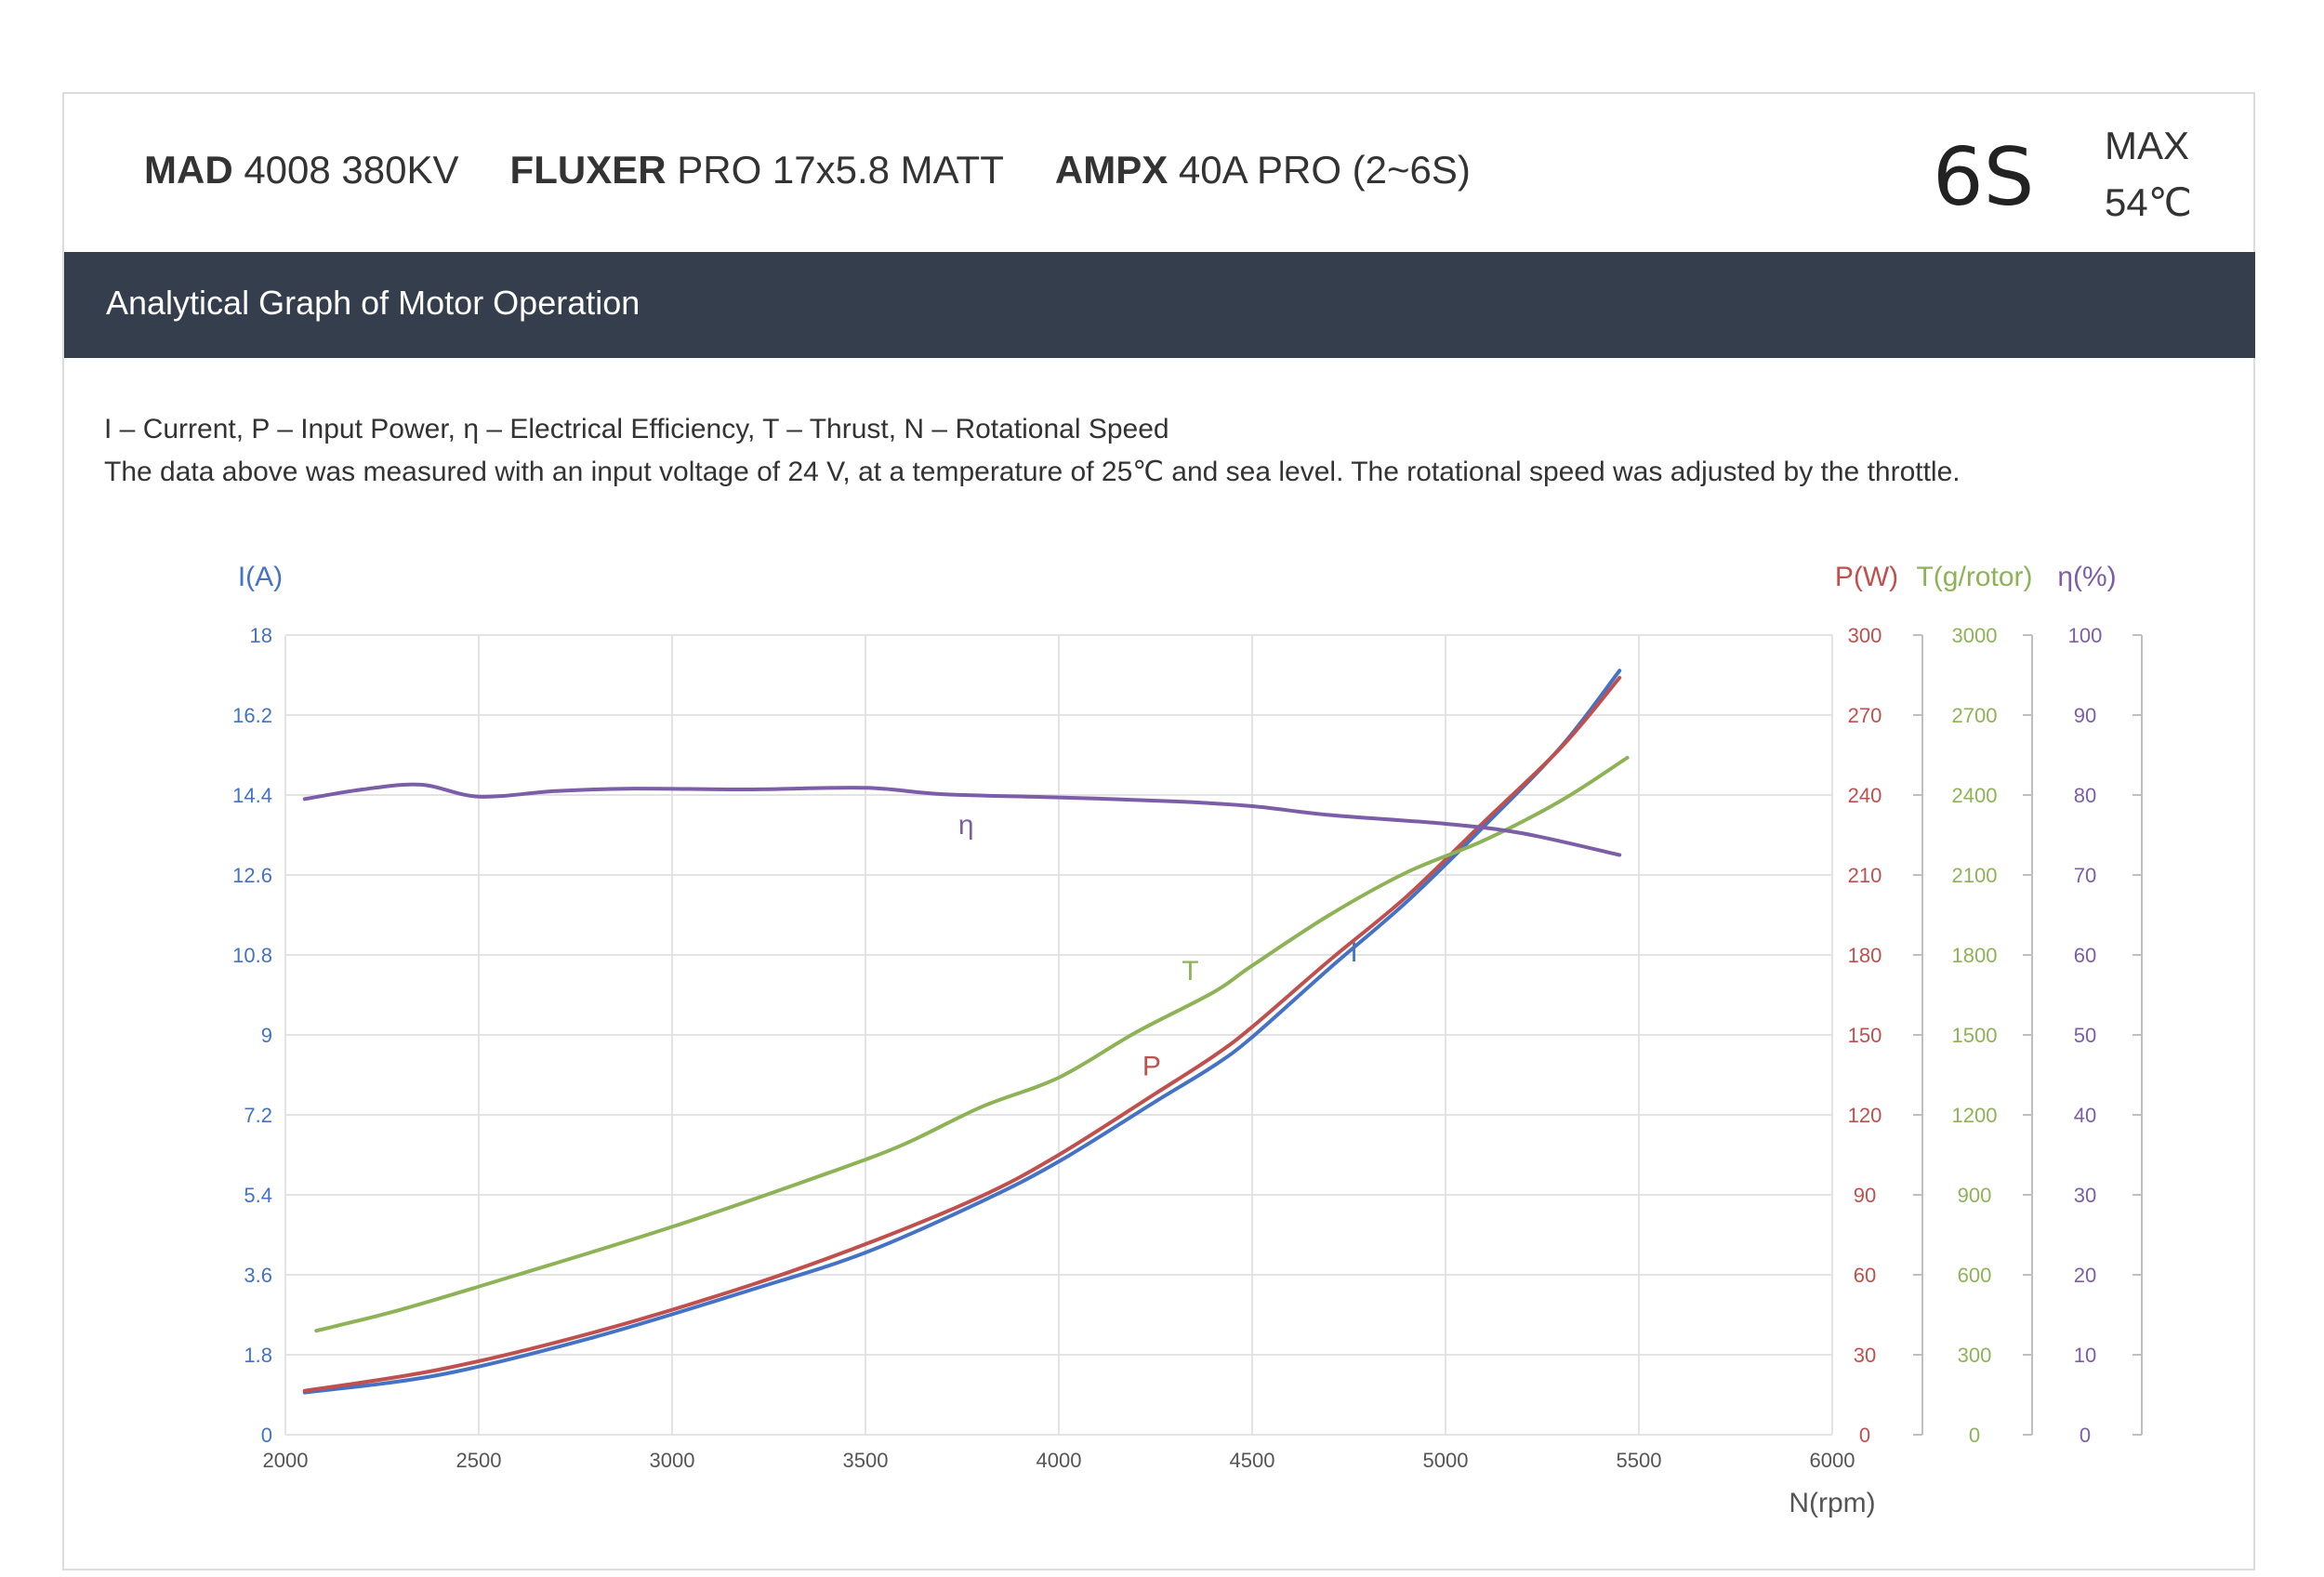 The width and height of the screenshot is (2324, 1577). I want to click on power-tick-label: 240, so click(1865, 795).